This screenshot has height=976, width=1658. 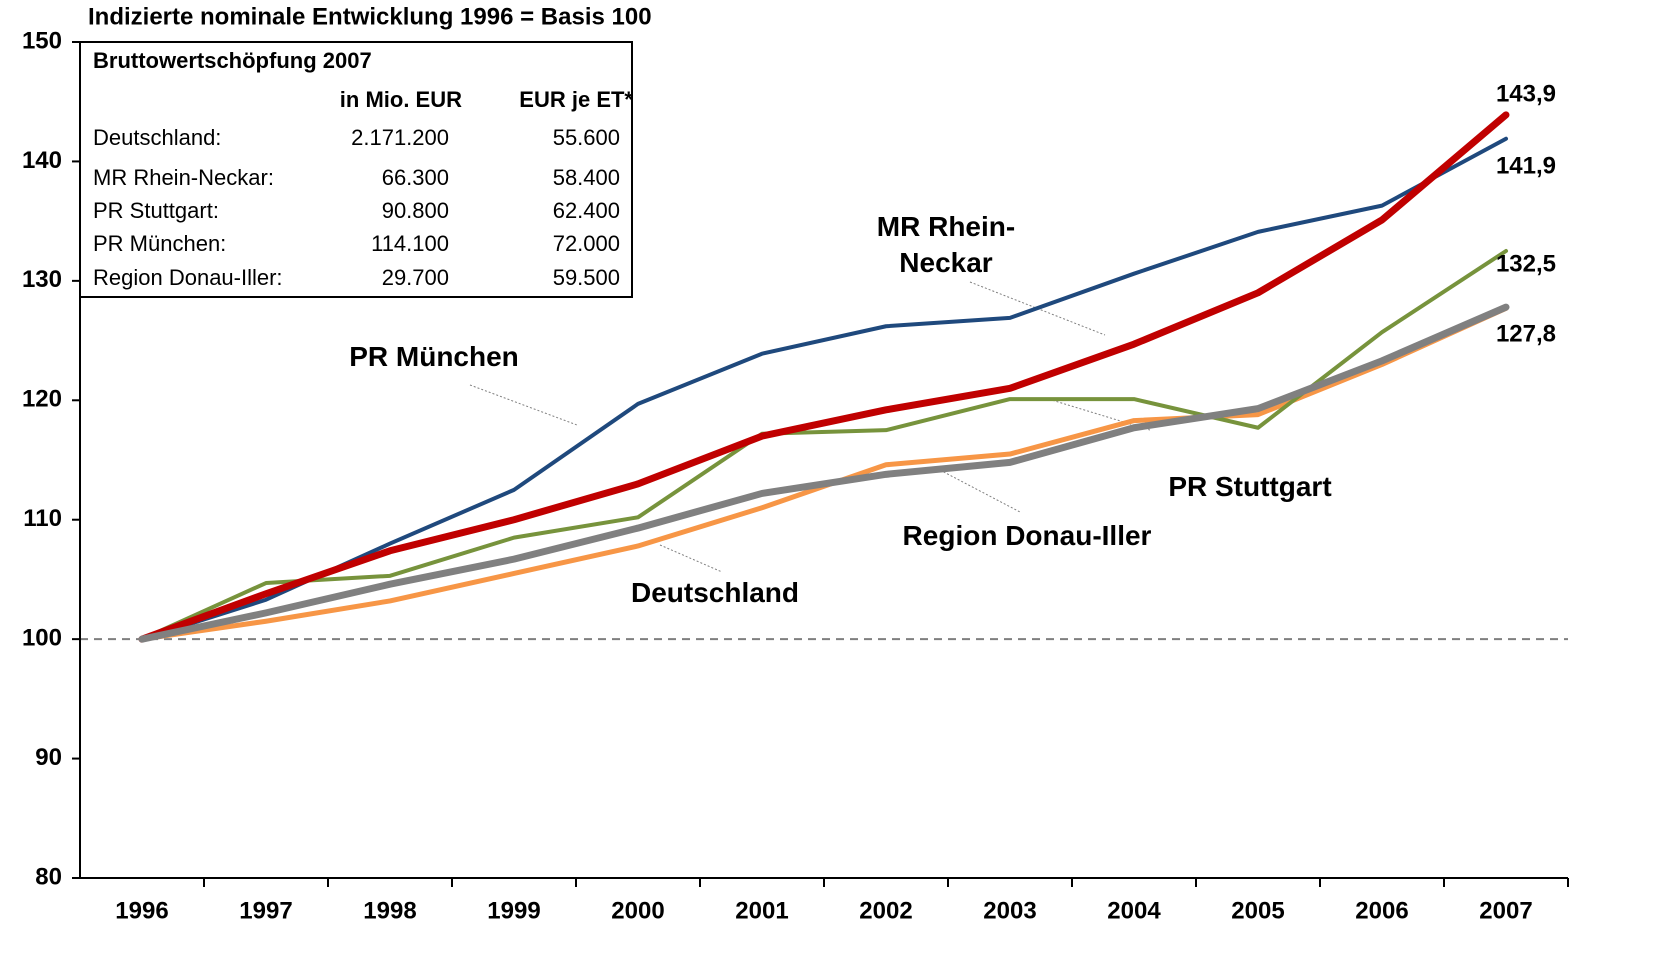 I want to click on table-box, so click(x=356, y=169).